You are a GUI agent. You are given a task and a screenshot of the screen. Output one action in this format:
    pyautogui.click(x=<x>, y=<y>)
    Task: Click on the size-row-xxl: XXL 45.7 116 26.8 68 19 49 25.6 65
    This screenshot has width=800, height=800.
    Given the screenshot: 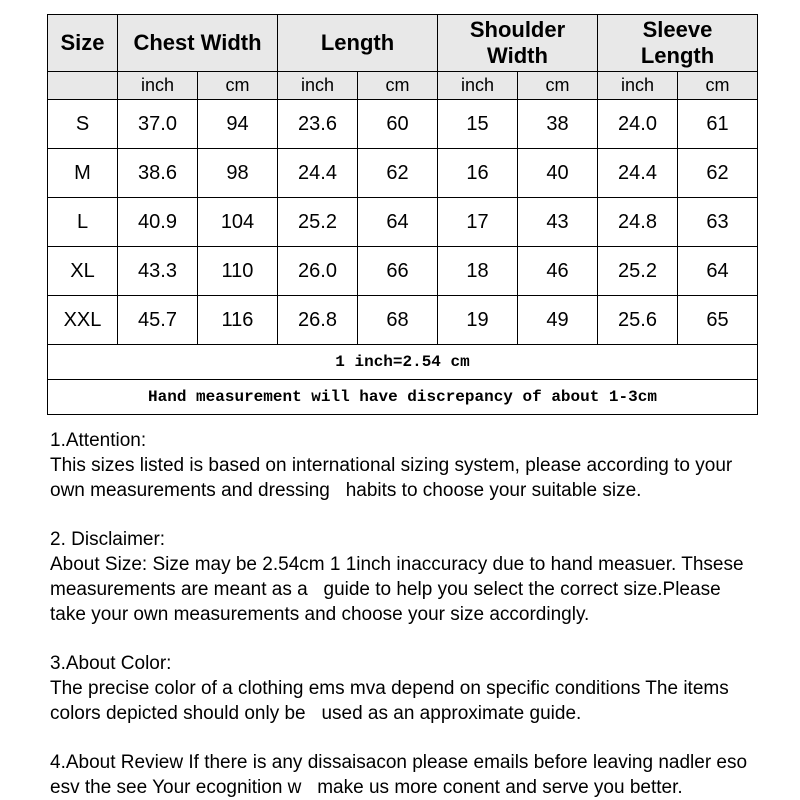 What is the action you would take?
    pyautogui.click(x=402, y=320)
    